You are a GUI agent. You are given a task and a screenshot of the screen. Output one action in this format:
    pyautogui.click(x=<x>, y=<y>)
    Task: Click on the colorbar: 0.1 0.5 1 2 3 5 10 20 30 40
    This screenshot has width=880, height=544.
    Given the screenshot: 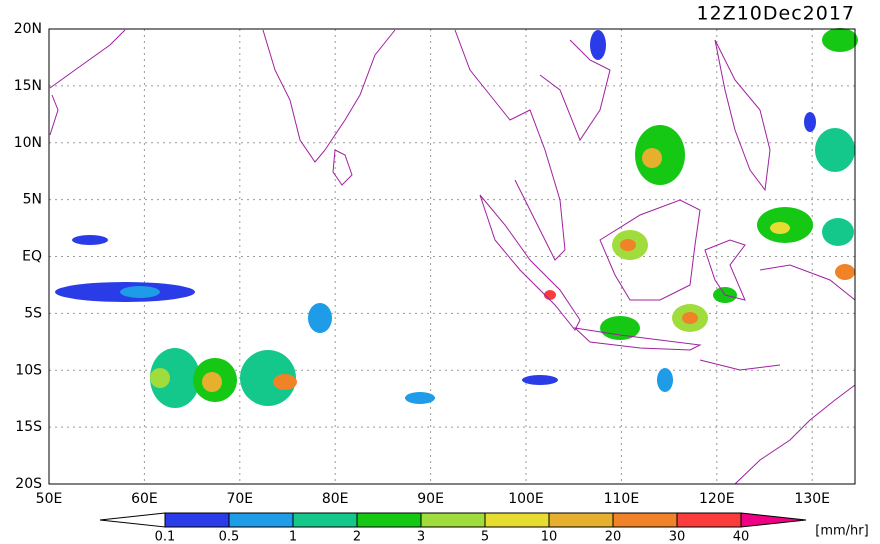 What is the action you would take?
    pyautogui.click(x=453, y=528)
    